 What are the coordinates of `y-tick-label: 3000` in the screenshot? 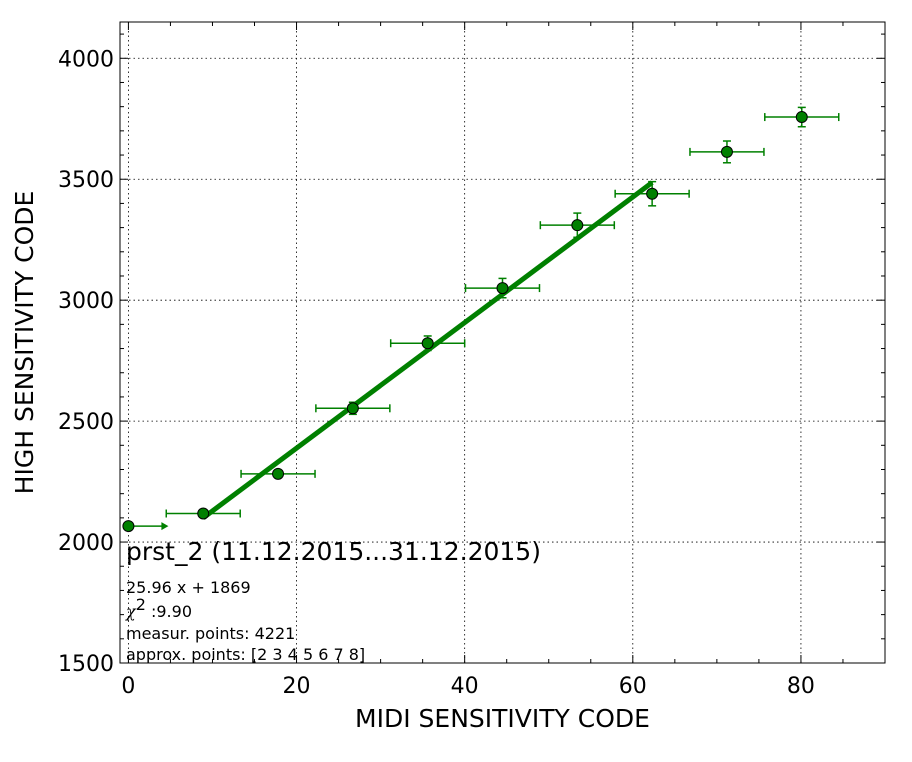 It's located at (86, 301).